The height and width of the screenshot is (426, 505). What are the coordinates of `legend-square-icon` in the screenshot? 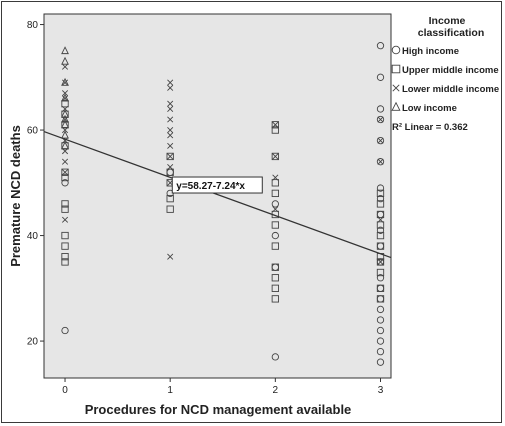 It's located at (396, 69).